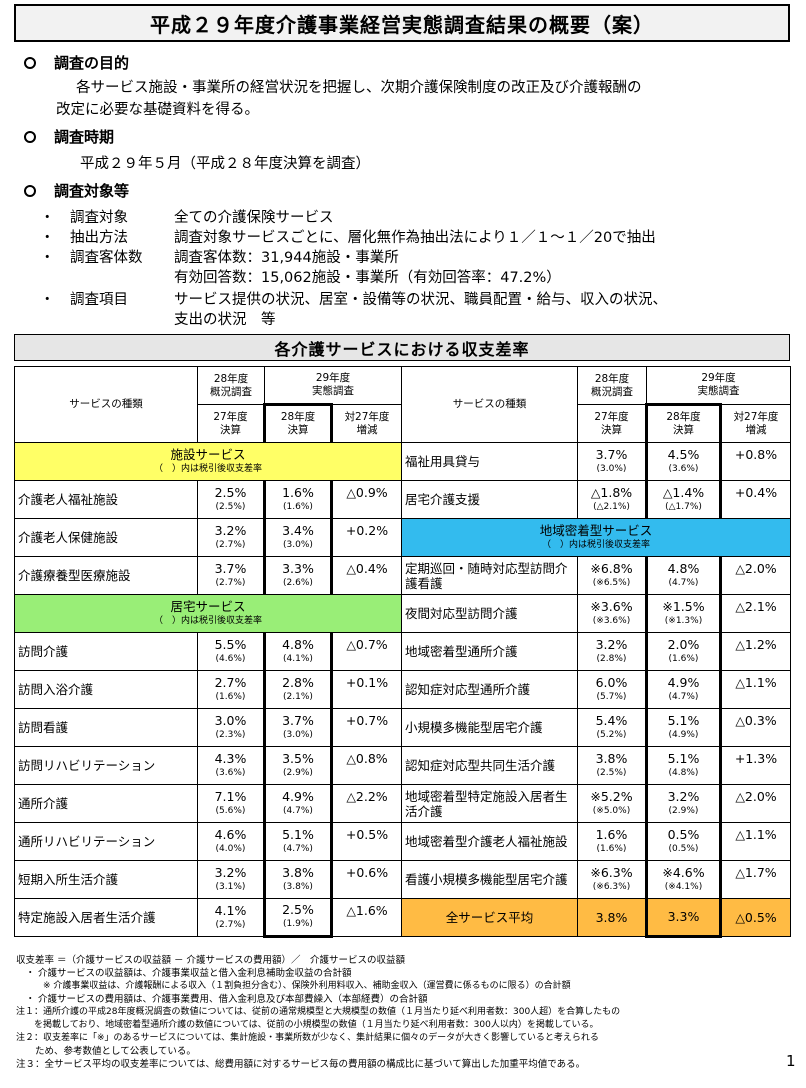 The height and width of the screenshot is (1088, 806). Describe the element at coordinates (230, 506) in the screenshot. I see `after-tax-value: (2.5%)` at that location.